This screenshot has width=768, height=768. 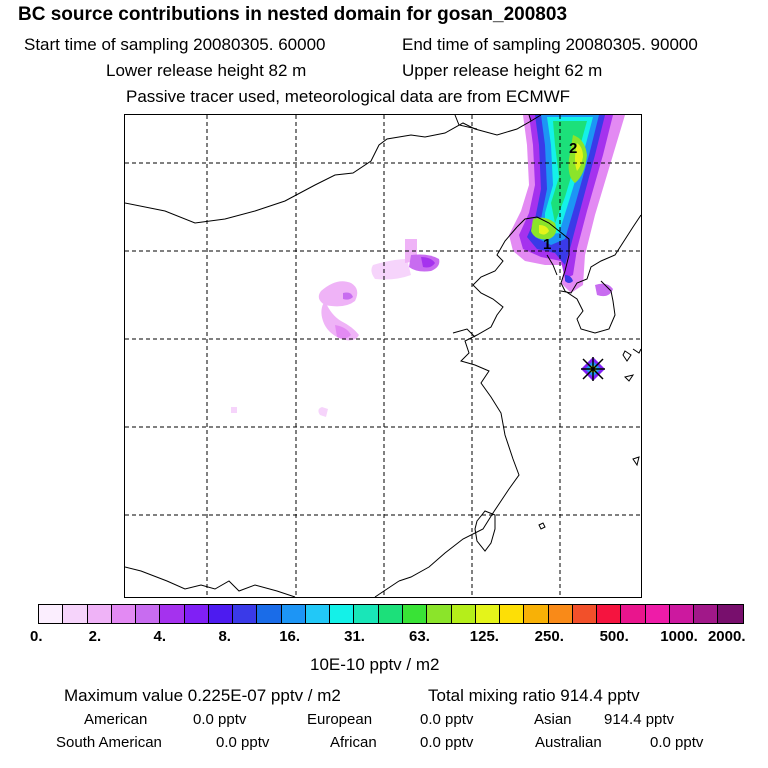 I want to click on end-time-label: End time of sampling 20080305. 90000, so click(x=550, y=44).